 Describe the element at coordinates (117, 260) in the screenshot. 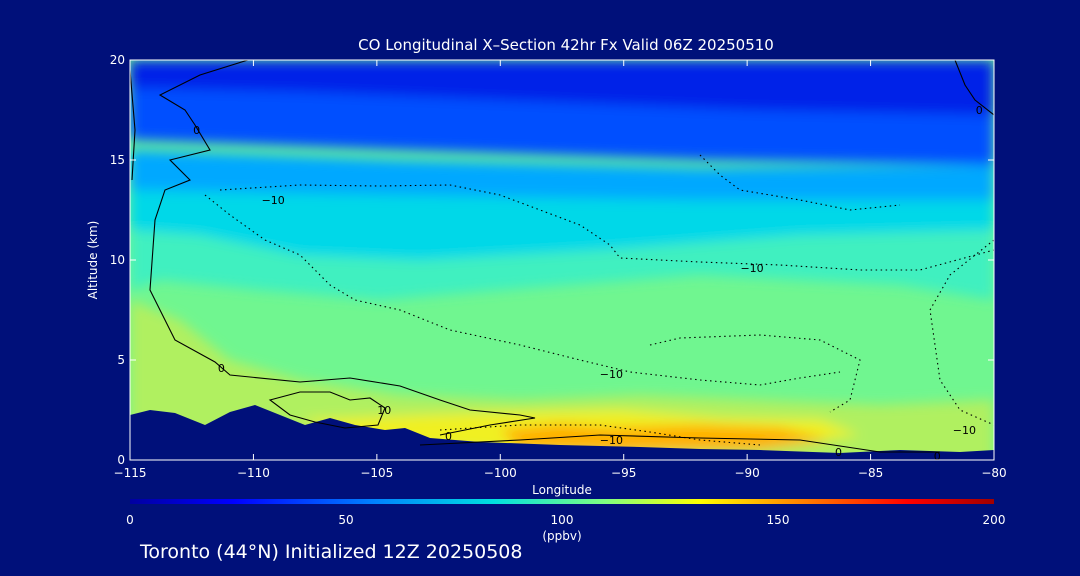

I see `y-tick-label: 10` at that location.